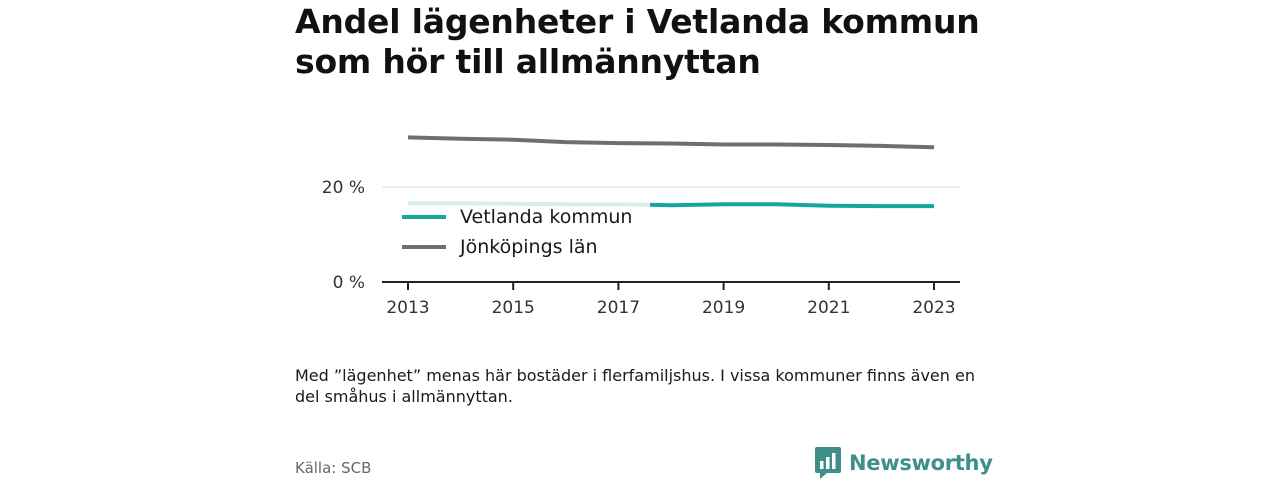 The height and width of the screenshot is (480, 1280). Describe the element at coordinates (333, 468) in the screenshot. I see `source-label: Källa: SCB` at that location.